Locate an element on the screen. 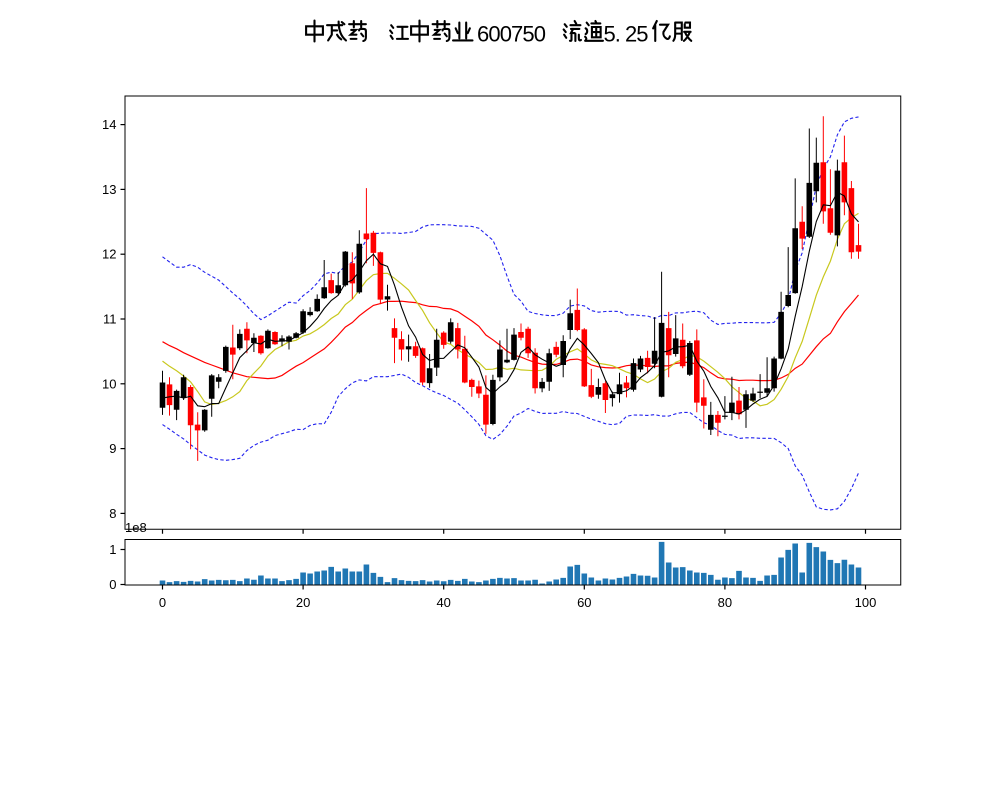 The height and width of the screenshot is (800, 1000). svg-text: 13 is located at coordinates (109, 189).